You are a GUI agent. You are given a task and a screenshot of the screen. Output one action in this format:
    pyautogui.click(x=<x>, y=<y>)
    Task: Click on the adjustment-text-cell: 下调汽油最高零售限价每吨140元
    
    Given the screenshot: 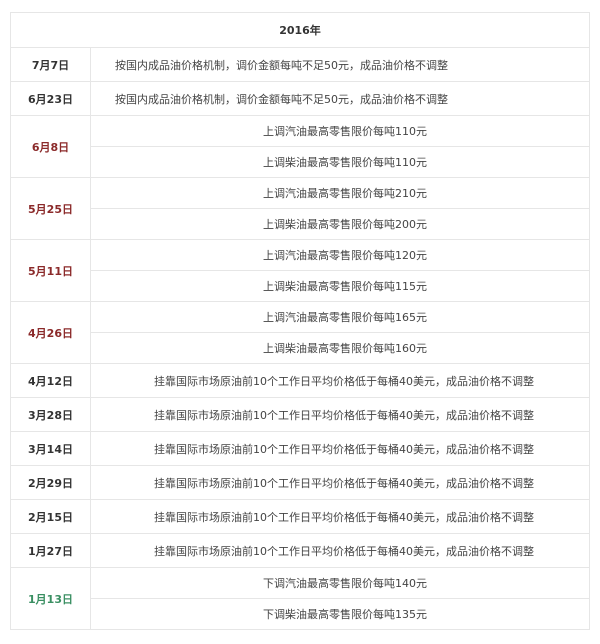 What is the action you would take?
    pyautogui.click(x=340, y=583)
    